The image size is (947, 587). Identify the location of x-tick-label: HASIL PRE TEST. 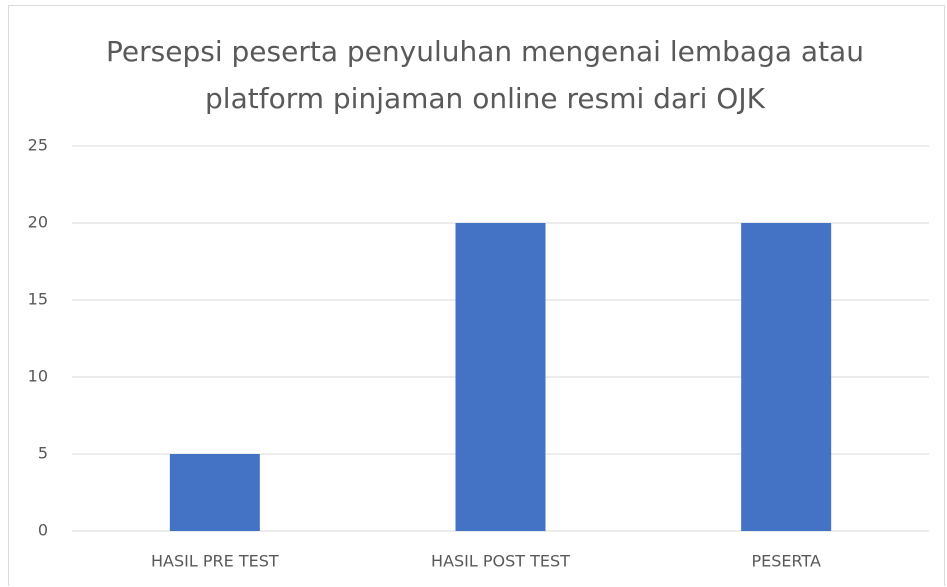
(215, 561).